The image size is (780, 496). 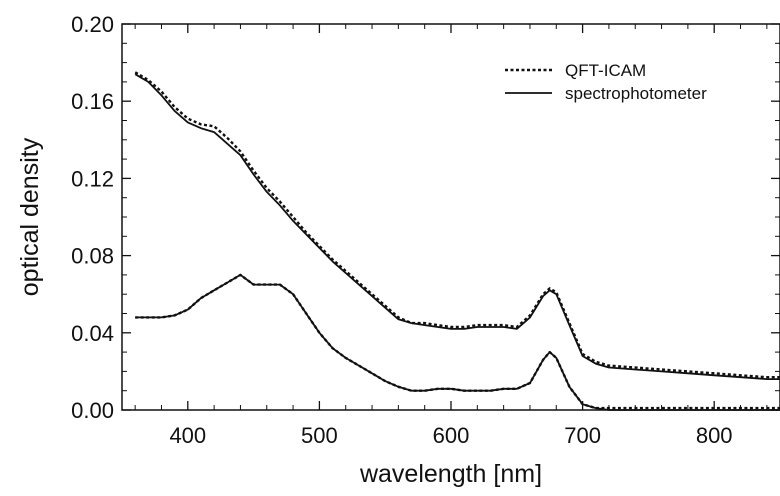 What do you see at coordinates (92, 410) in the screenshot?
I see `y-tick-label: 0.00` at bounding box center [92, 410].